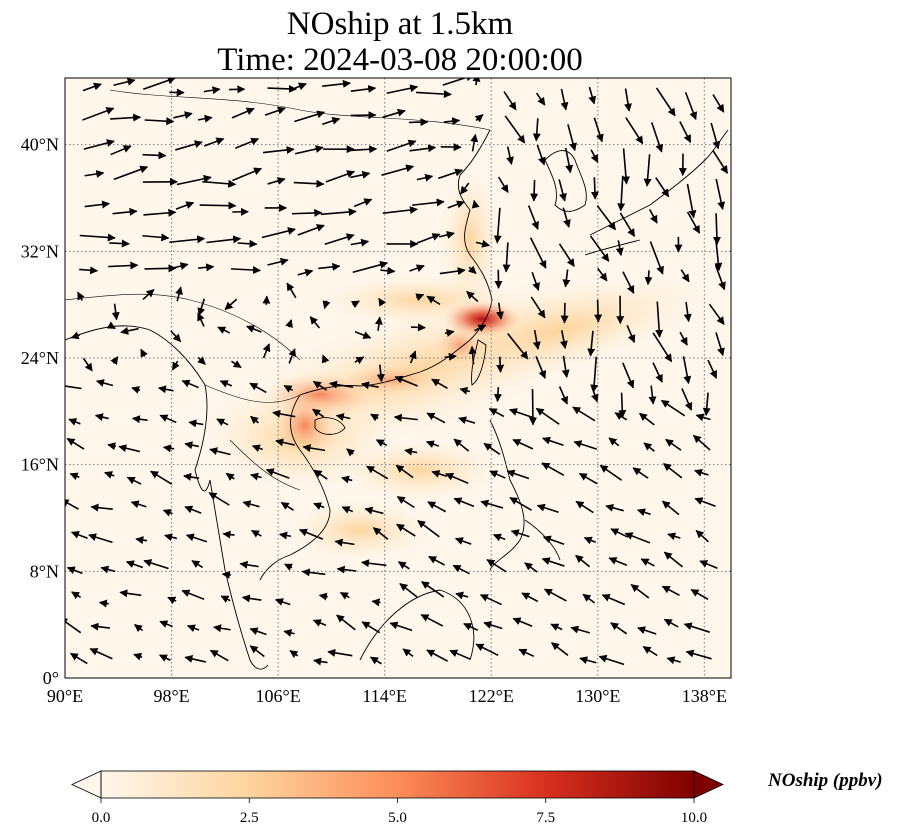 This screenshot has height=836, width=904. What do you see at coordinates (171, 696) in the screenshot?
I see `lon-tick-label: 98°E` at bounding box center [171, 696].